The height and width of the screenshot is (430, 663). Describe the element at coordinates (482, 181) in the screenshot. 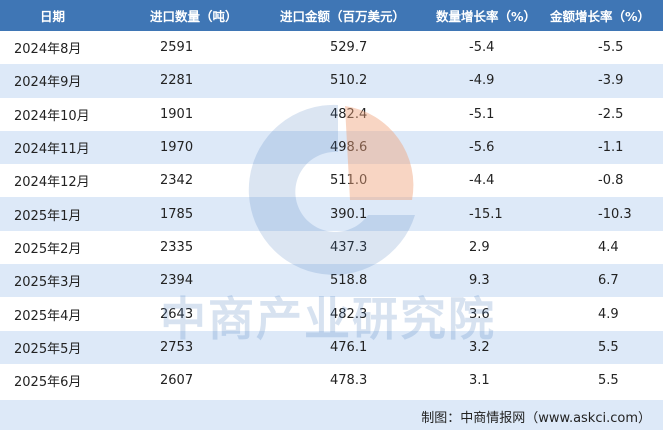

I see `cell-quantity-growth: -4.4` at that location.